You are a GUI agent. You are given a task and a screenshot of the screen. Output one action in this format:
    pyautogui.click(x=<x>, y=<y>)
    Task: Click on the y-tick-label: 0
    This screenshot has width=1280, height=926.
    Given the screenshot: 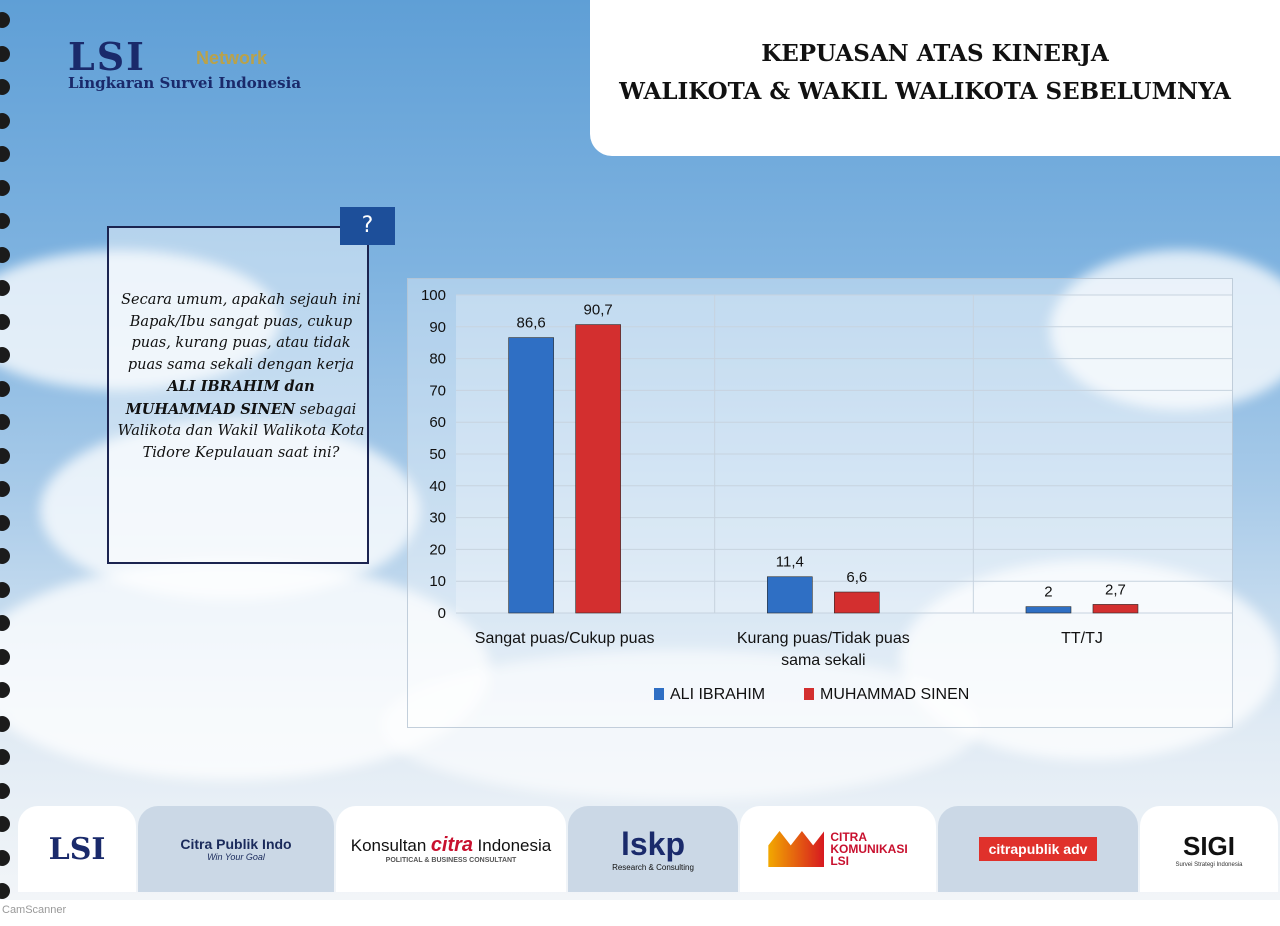 What is the action you would take?
    pyautogui.click(x=442, y=613)
    